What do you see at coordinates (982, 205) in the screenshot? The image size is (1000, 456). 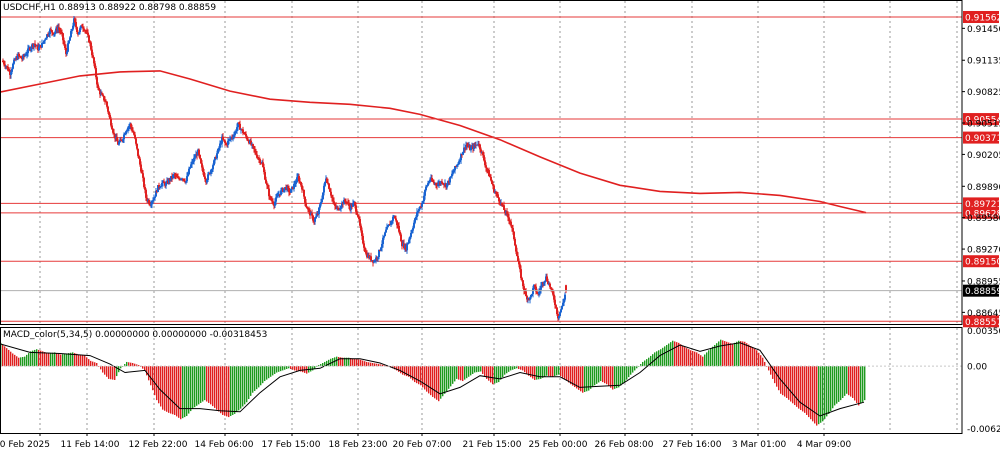 I see `level-label: 0.89721` at bounding box center [982, 205].